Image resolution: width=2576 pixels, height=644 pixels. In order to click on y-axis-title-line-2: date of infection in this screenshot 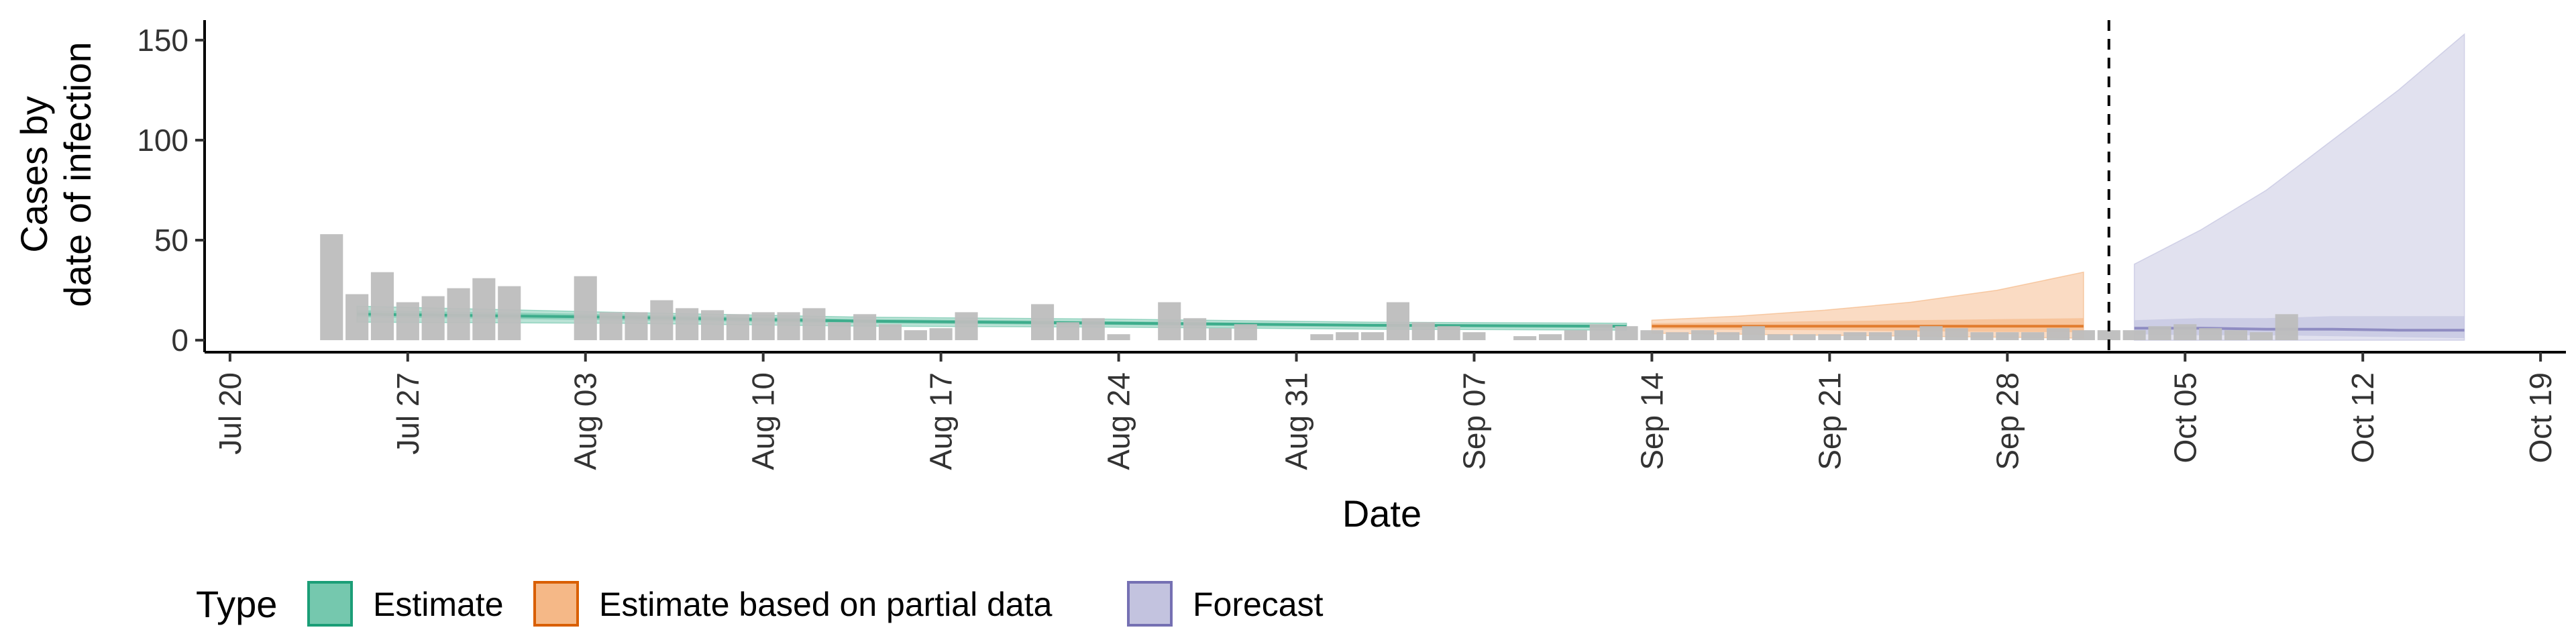, I will do `click(77, 174)`.